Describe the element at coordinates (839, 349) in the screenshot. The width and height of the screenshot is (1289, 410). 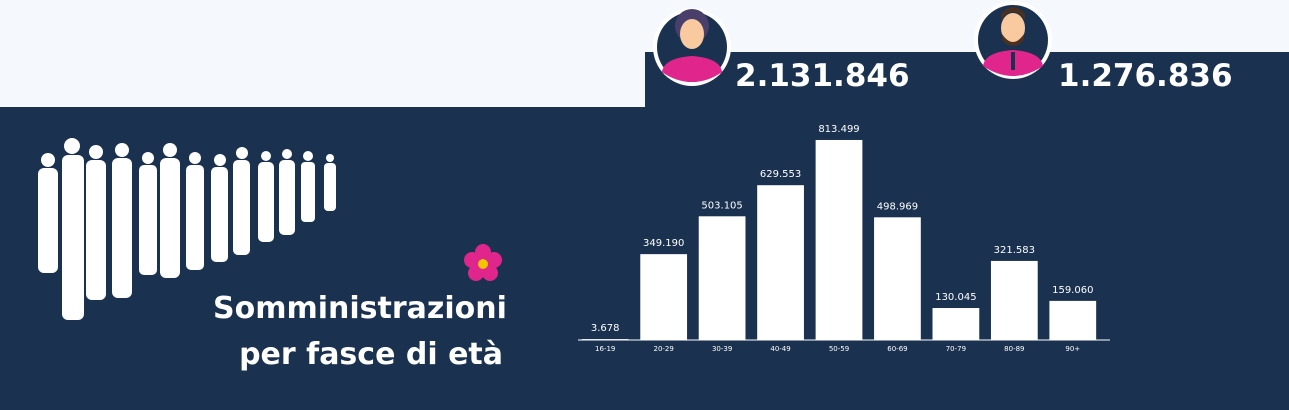
I see `x-tick-label: 50-59` at that location.